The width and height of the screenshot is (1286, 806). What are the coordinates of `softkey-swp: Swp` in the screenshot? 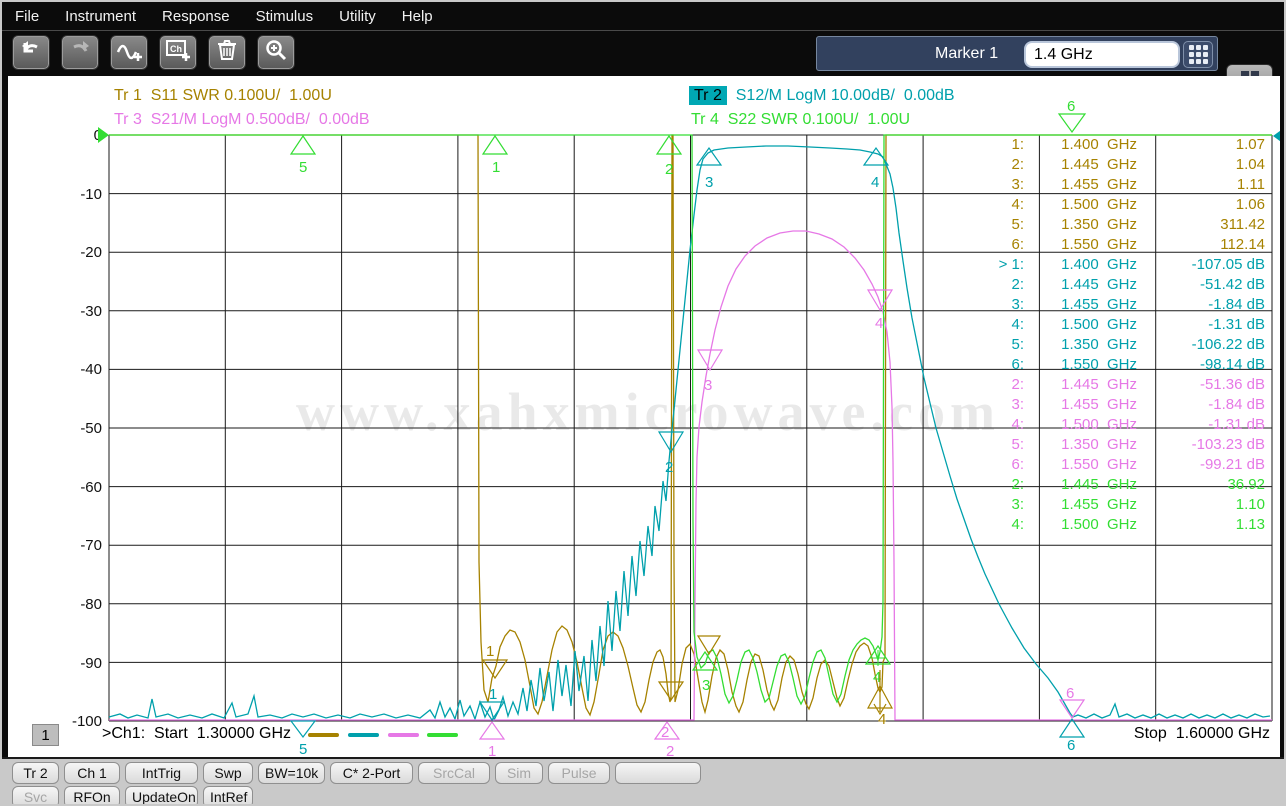 It's located at (228, 773).